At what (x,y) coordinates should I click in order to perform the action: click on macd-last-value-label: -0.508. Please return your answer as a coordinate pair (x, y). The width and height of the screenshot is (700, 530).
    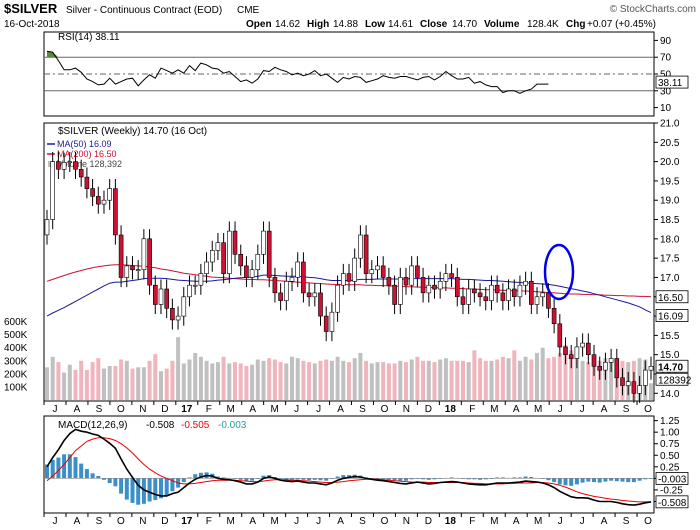
    Looking at the image, I should click on (672, 503).